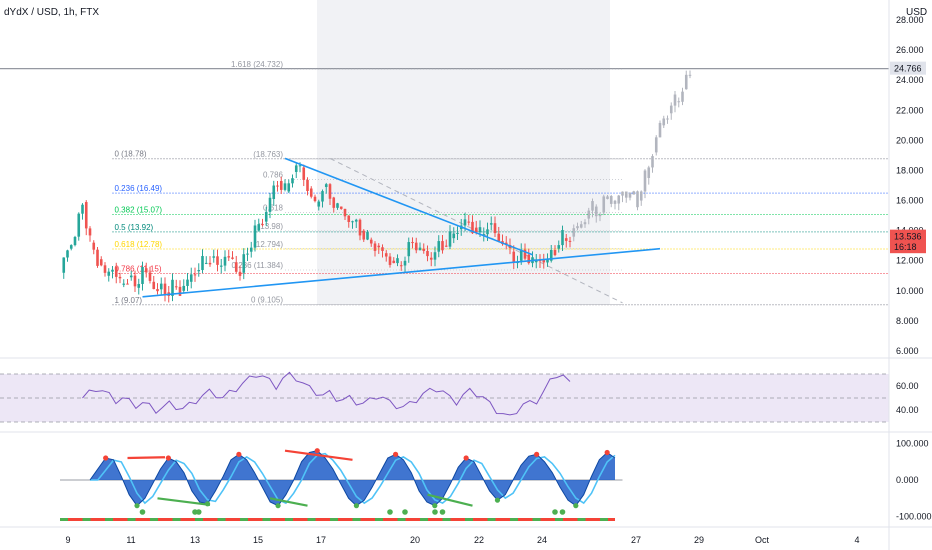  Describe the element at coordinates (910, 291) in the screenshot. I see `price-tick-label: 10.000` at that location.